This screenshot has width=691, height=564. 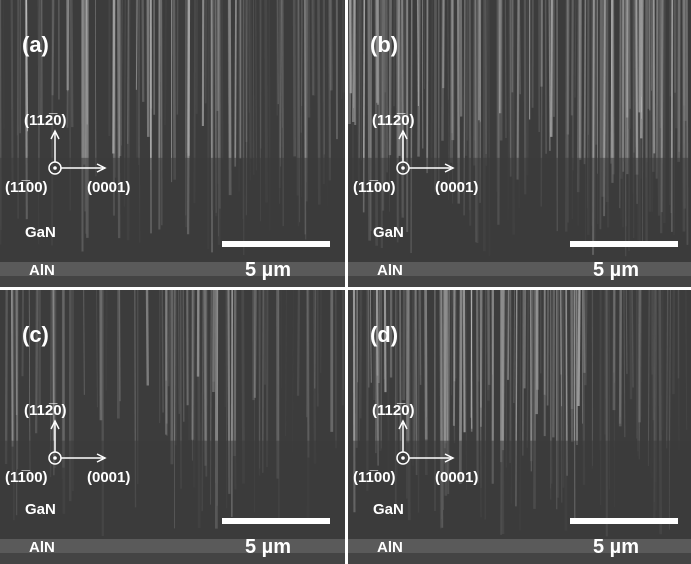 I want to click on axis-out-dot, so click(x=55, y=168).